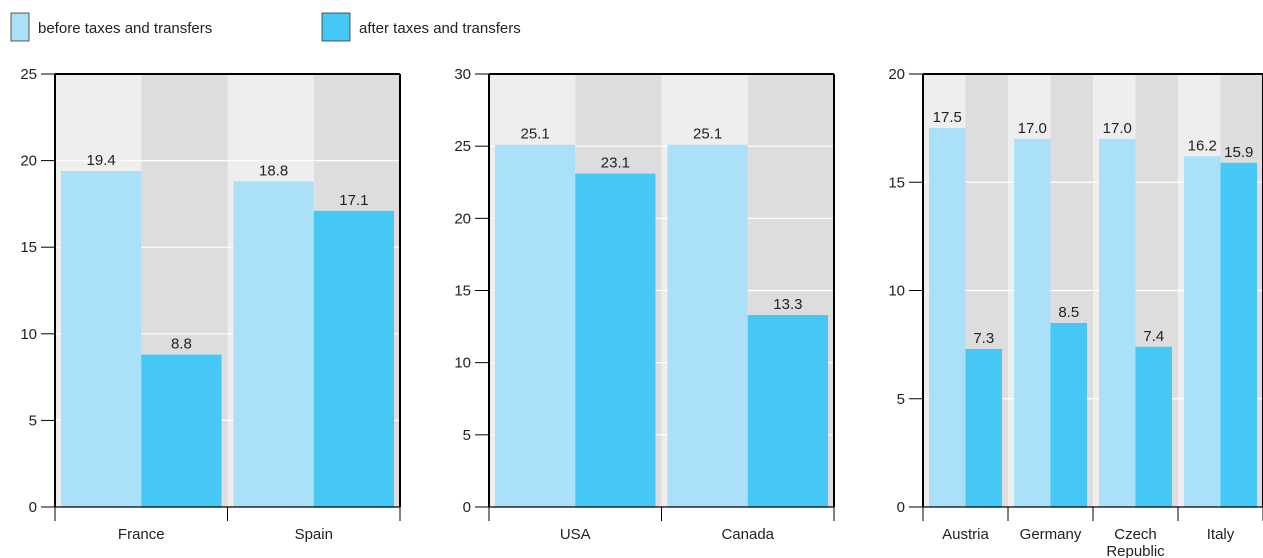 This screenshot has height=558, width=1263. I want to click on x-tick-label: Canada, so click(747, 534).